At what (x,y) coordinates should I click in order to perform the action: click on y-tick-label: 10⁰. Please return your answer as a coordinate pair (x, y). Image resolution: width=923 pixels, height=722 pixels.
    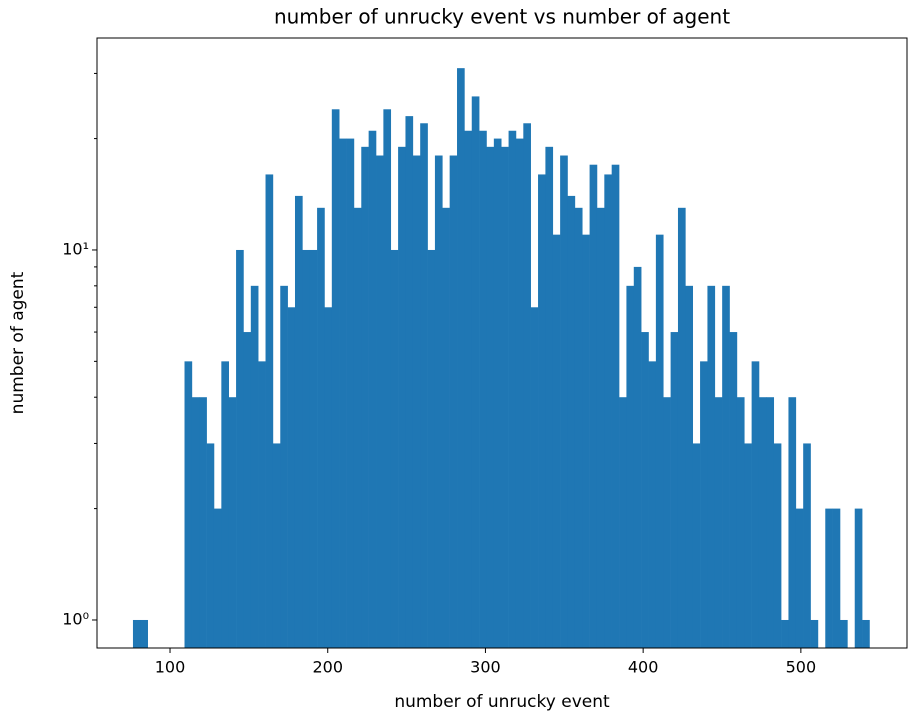
    Looking at the image, I should click on (75, 618).